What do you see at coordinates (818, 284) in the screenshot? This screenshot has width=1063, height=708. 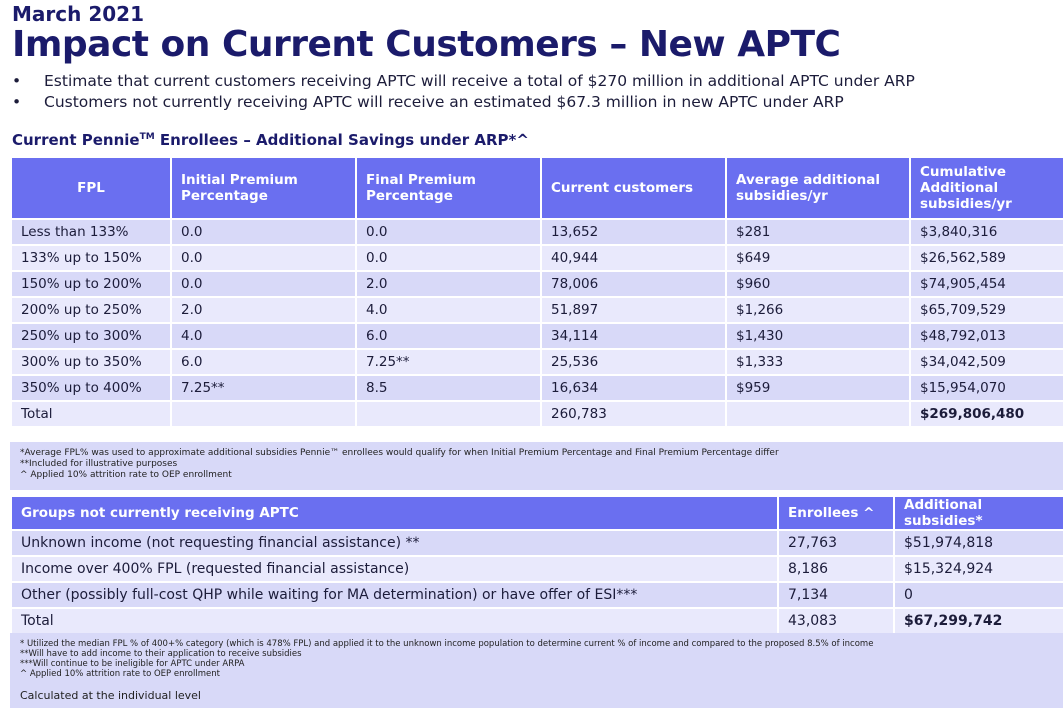 I see `table-cell: $960` at bounding box center [818, 284].